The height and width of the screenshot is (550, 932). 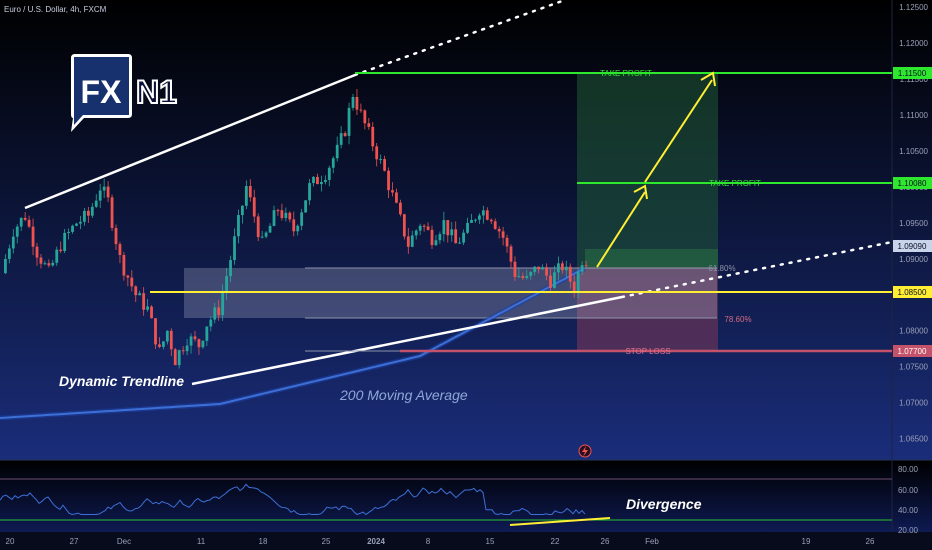 What do you see at coordinates (585, 451) in the screenshot?
I see `lightning-icon` at bounding box center [585, 451].